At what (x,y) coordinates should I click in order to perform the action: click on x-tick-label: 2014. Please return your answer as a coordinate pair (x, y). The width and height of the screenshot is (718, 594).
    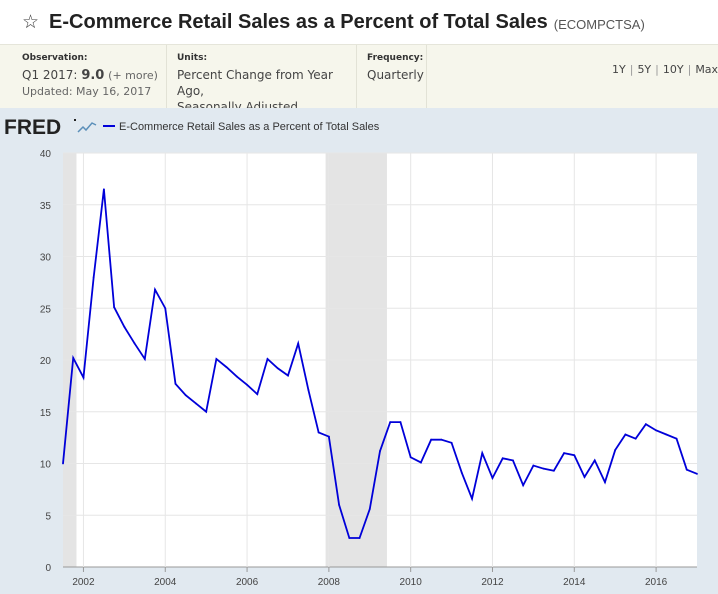
    Looking at the image, I should click on (574, 582).